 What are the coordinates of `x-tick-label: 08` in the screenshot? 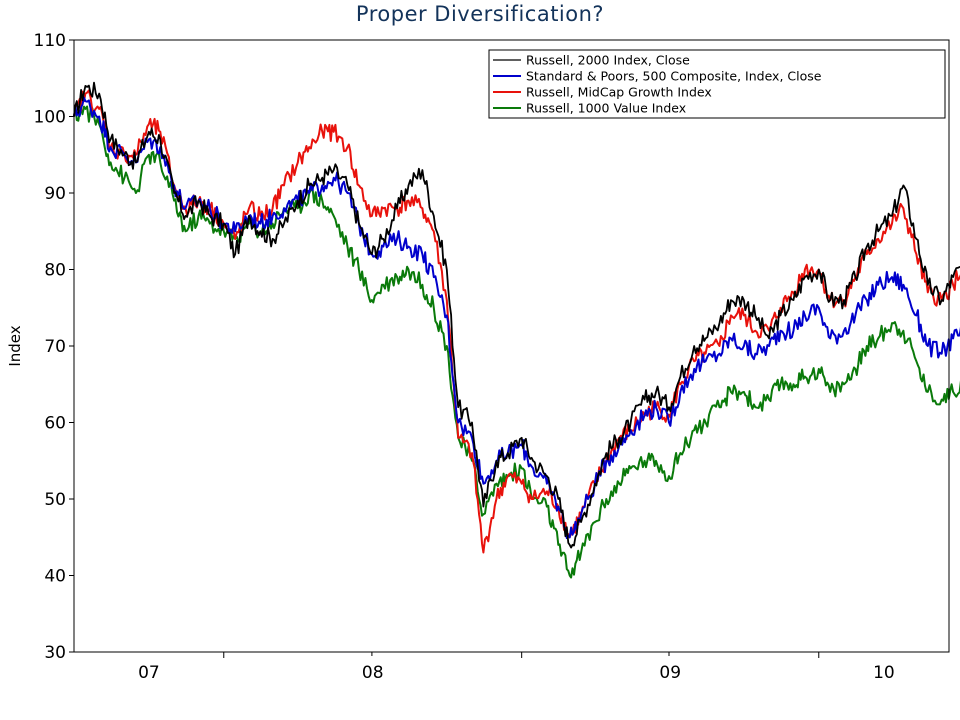 It's located at (373, 673).